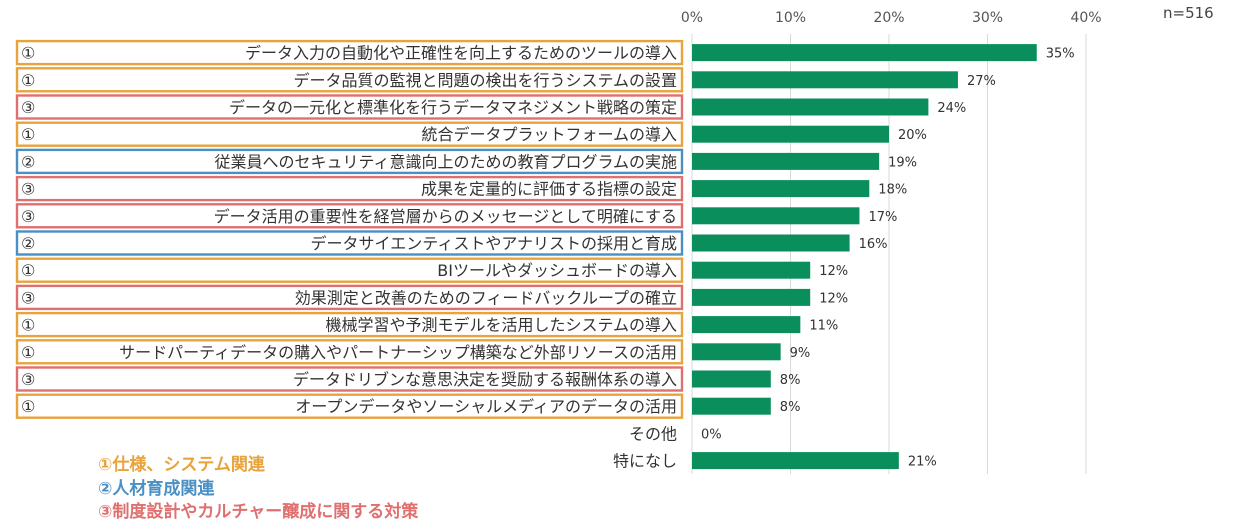  Describe the element at coordinates (181, 465) in the screenshot. I see `legend-item-system: ①仕様、システム関連` at that location.